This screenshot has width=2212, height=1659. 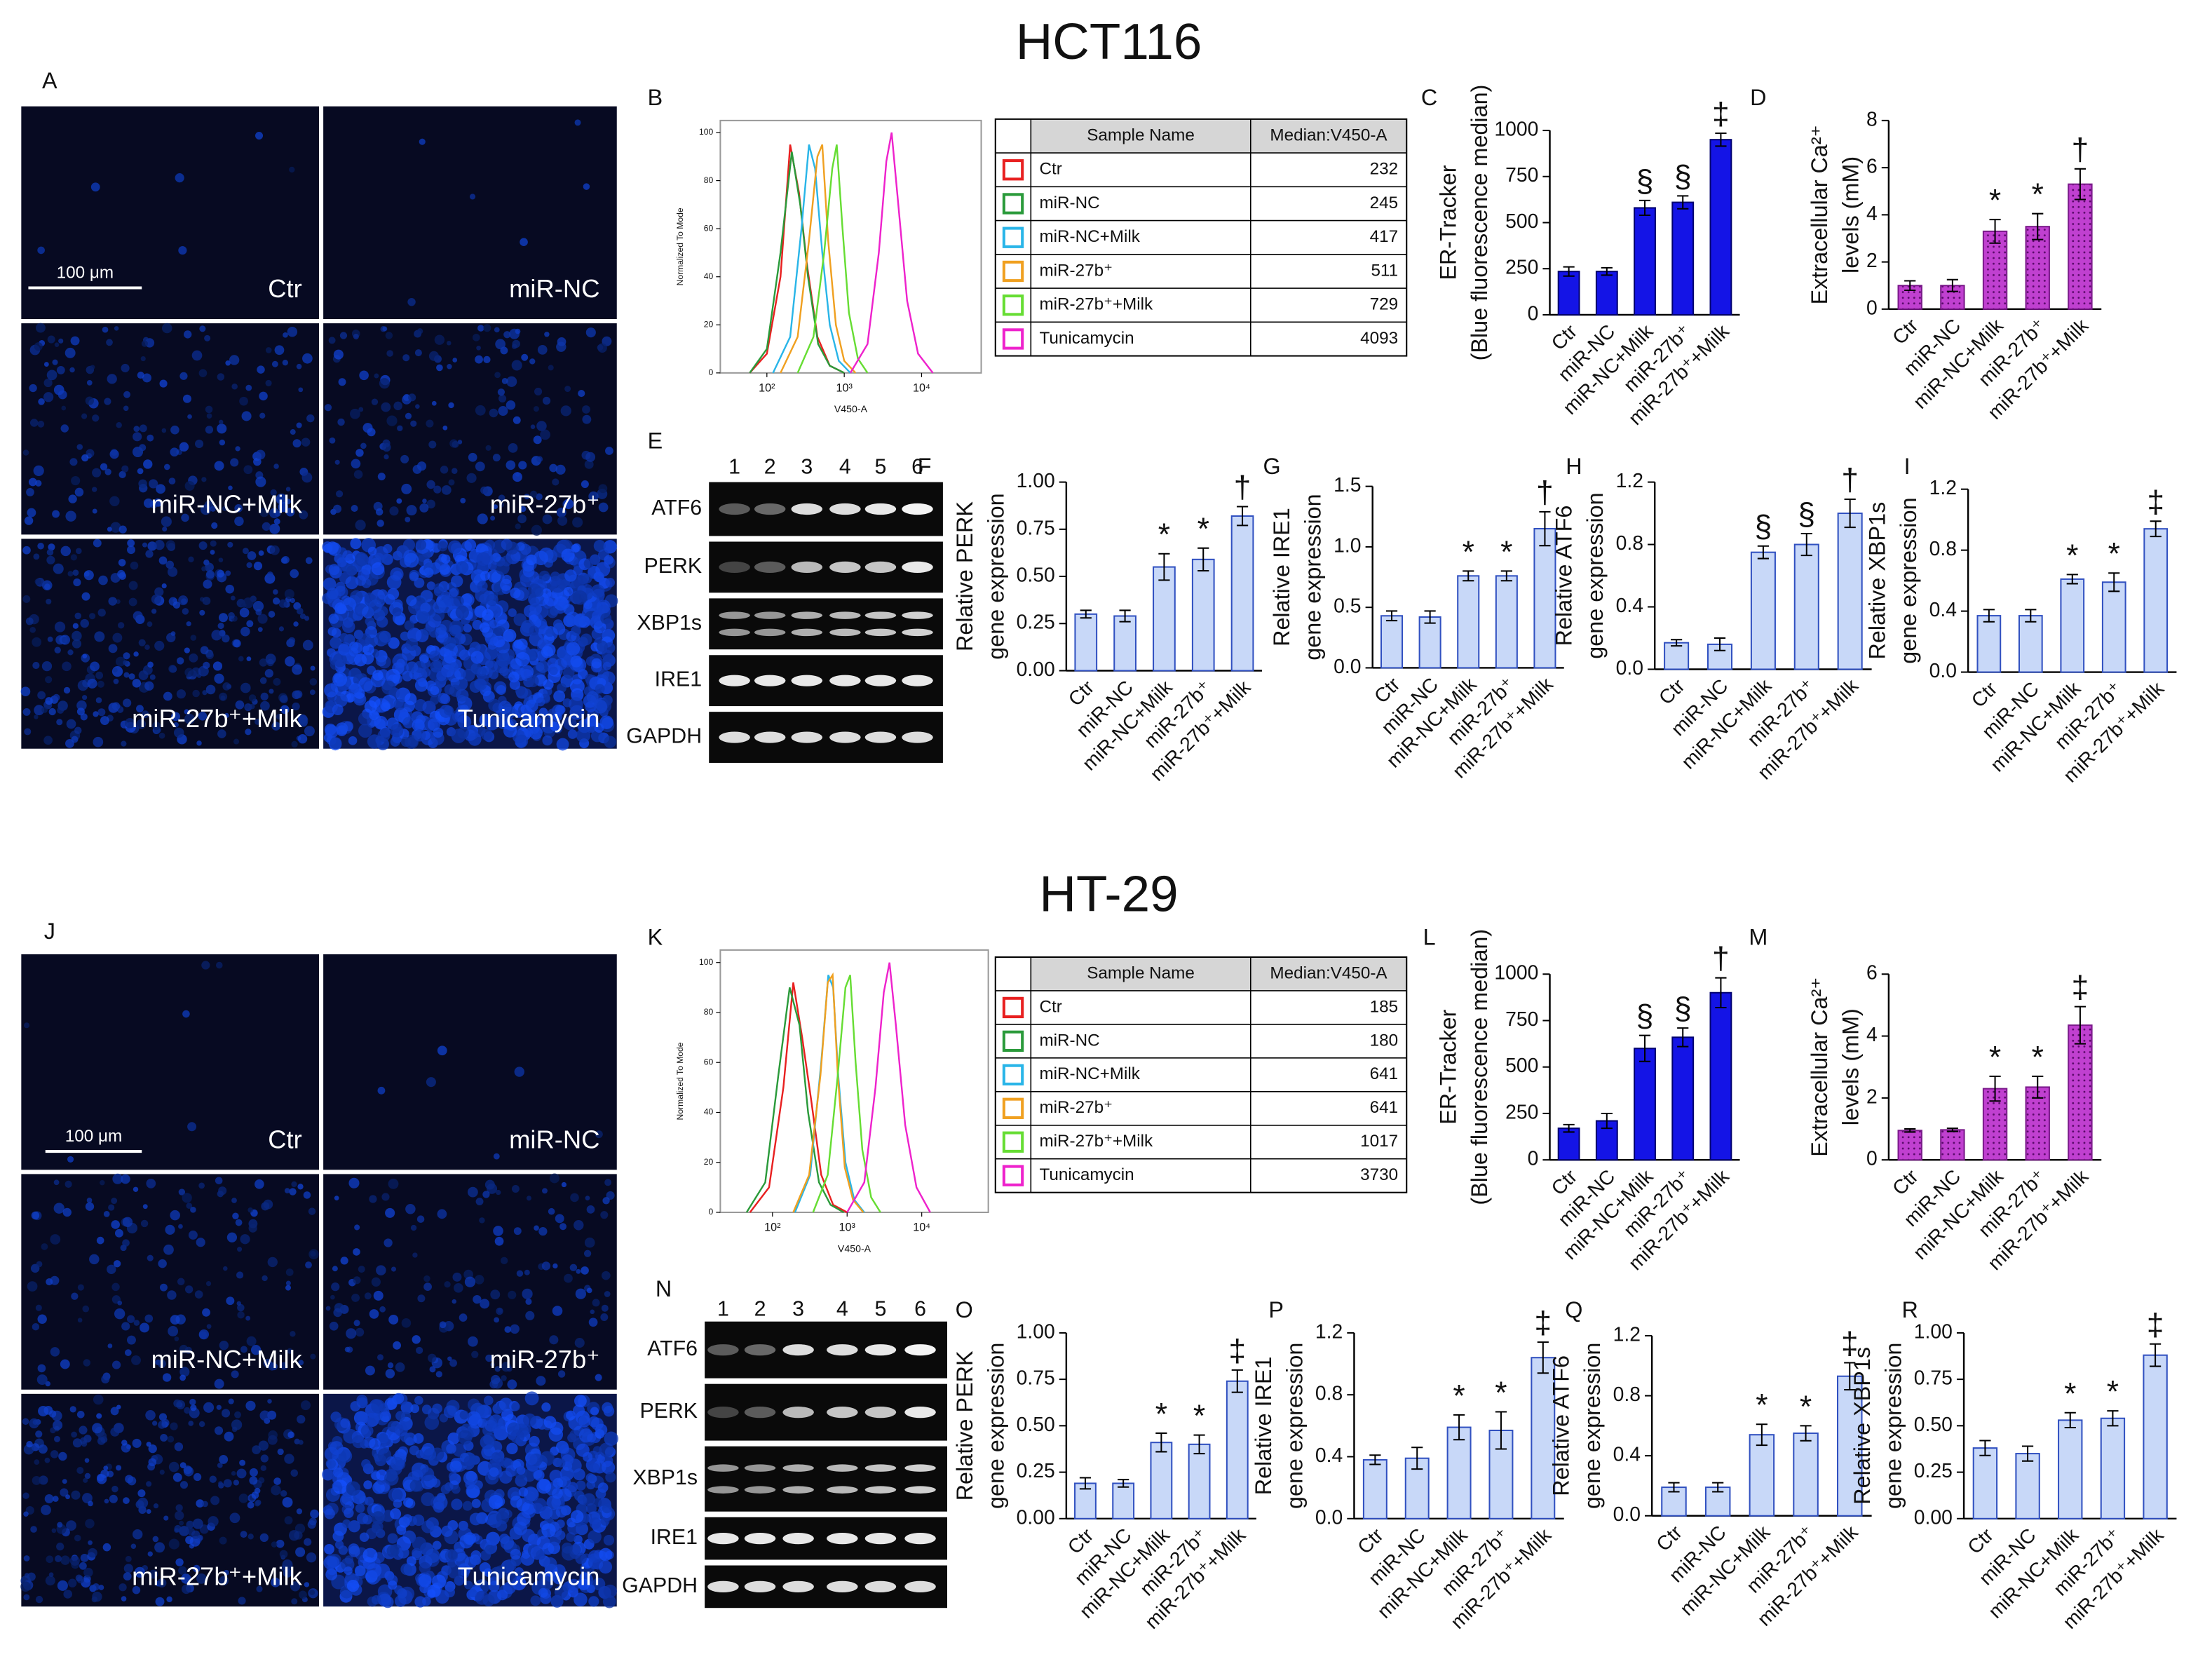 What do you see at coordinates (226, 504) in the screenshot?
I see `micrograph-label: miR-NC+Milk` at bounding box center [226, 504].